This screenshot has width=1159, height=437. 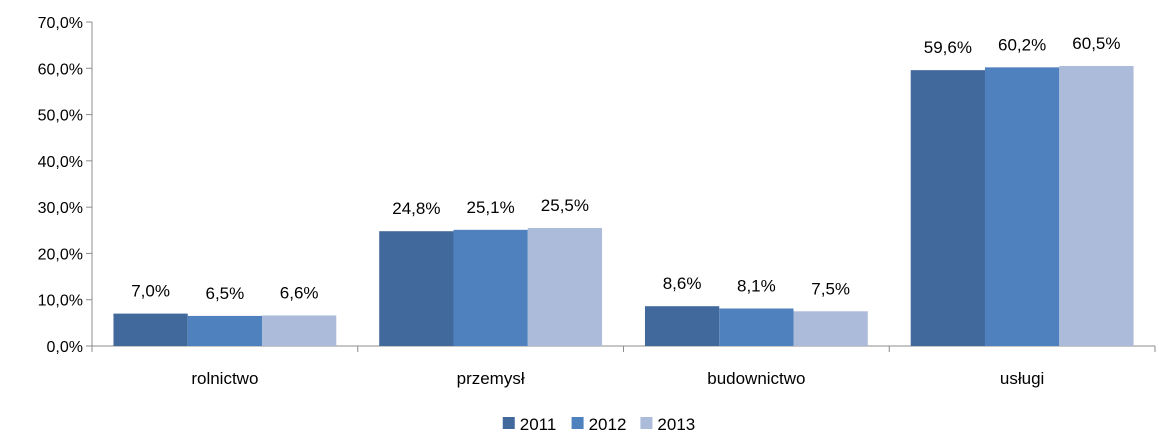 What do you see at coordinates (646, 423) in the screenshot?
I see `legend-swatch-2013` at bounding box center [646, 423].